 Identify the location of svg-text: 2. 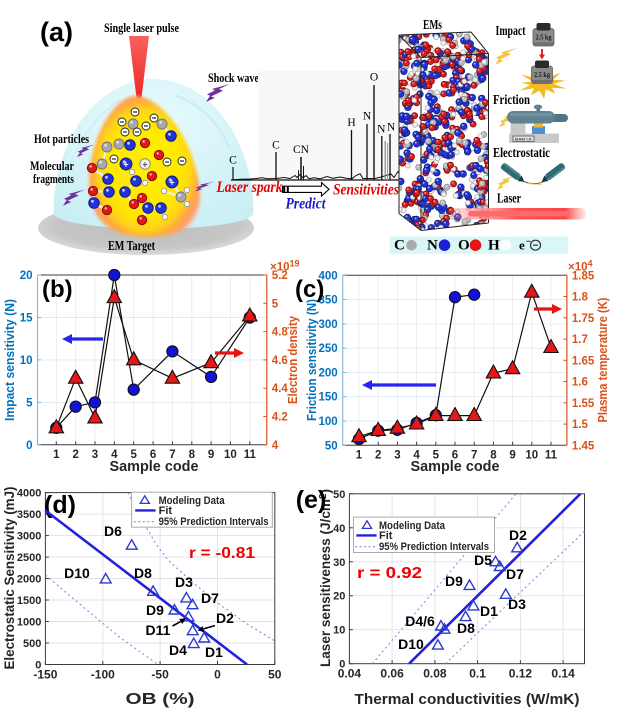
(75, 455).